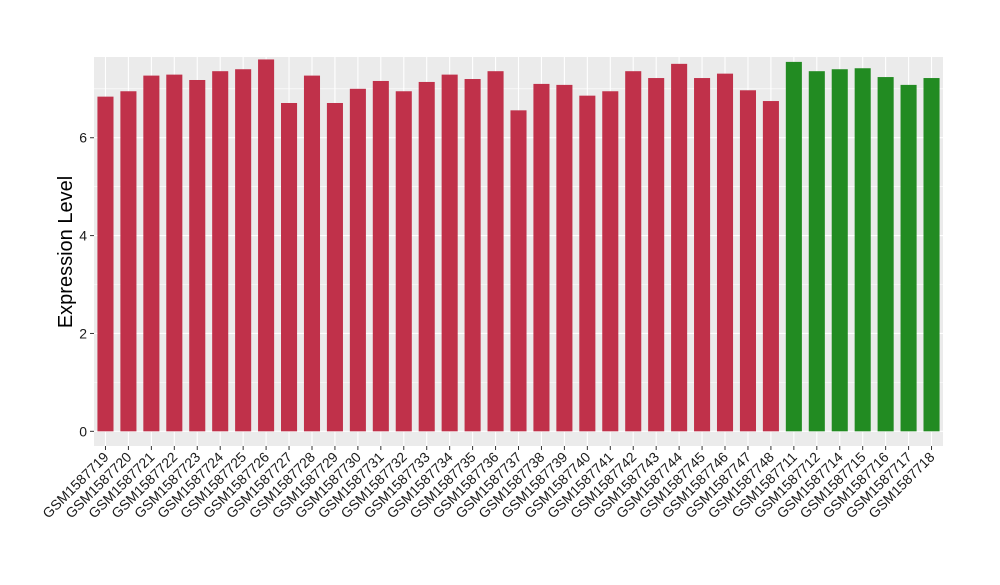 The height and width of the screenshot is (585, 1000). Describe the element at coordinates (656, 255) in the screenshot. I see `bar-GSM1587743` at that location.